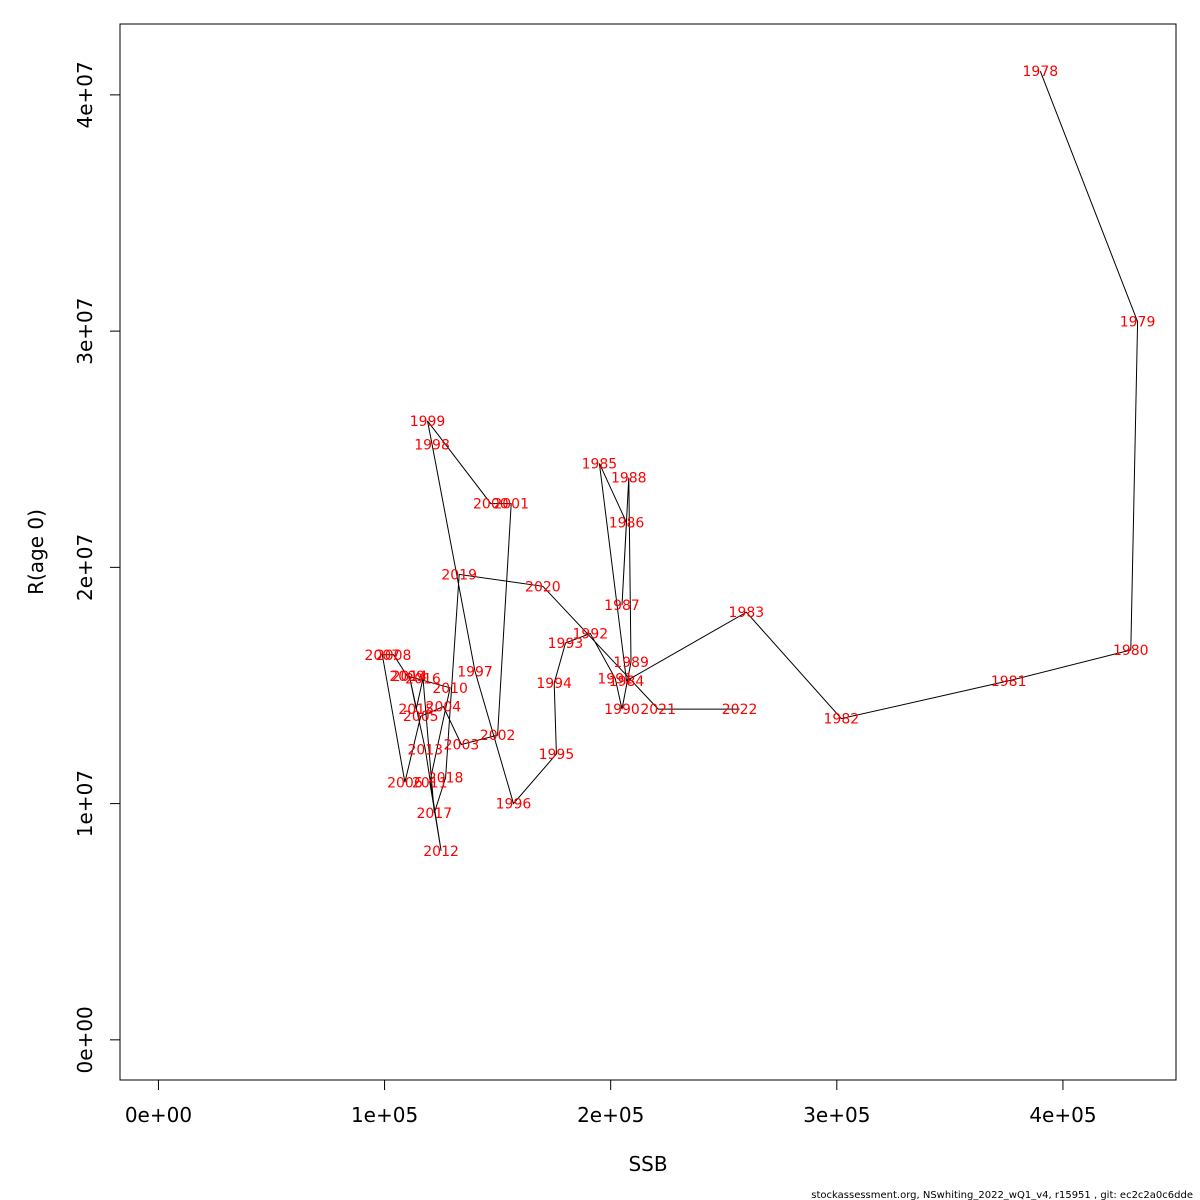 The height and width of the screenshot is (1200, 1200). I want to click on year-label-1988: 1988, so click(629, 479).